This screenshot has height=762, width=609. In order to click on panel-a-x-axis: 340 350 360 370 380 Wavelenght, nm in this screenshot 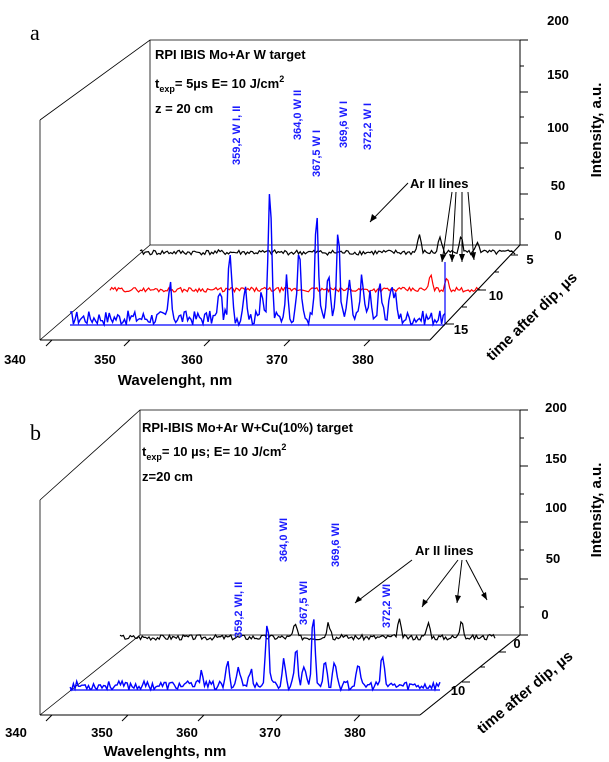, I will do `click(217, 364)`.